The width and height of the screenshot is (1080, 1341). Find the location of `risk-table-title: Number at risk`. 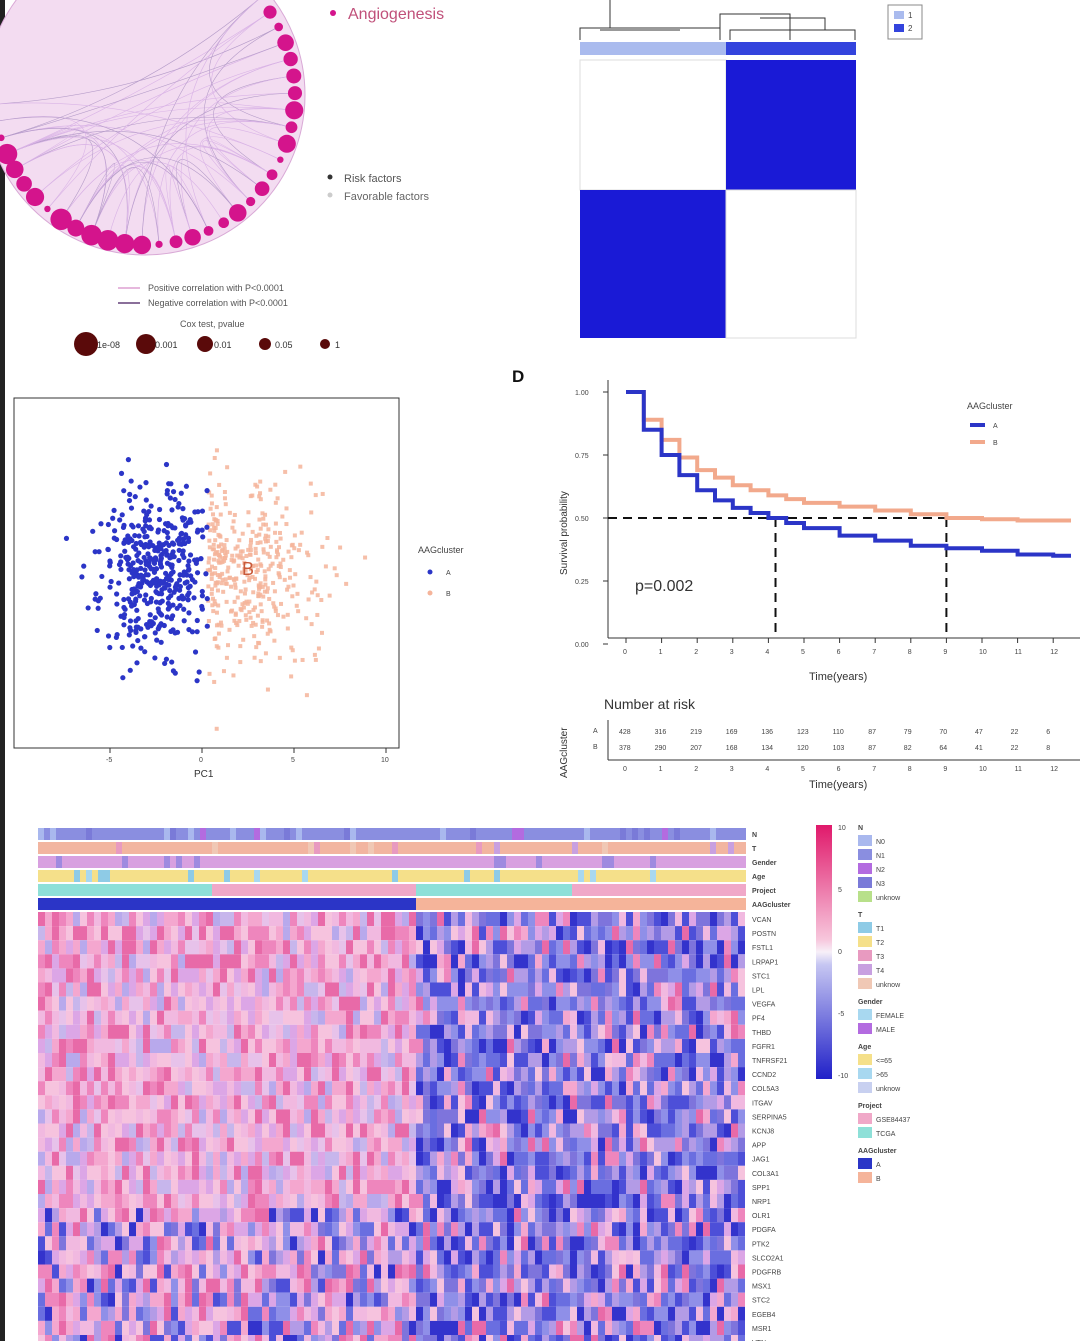

risk-table-title: Number at risk is located at coordinates (650, 704).